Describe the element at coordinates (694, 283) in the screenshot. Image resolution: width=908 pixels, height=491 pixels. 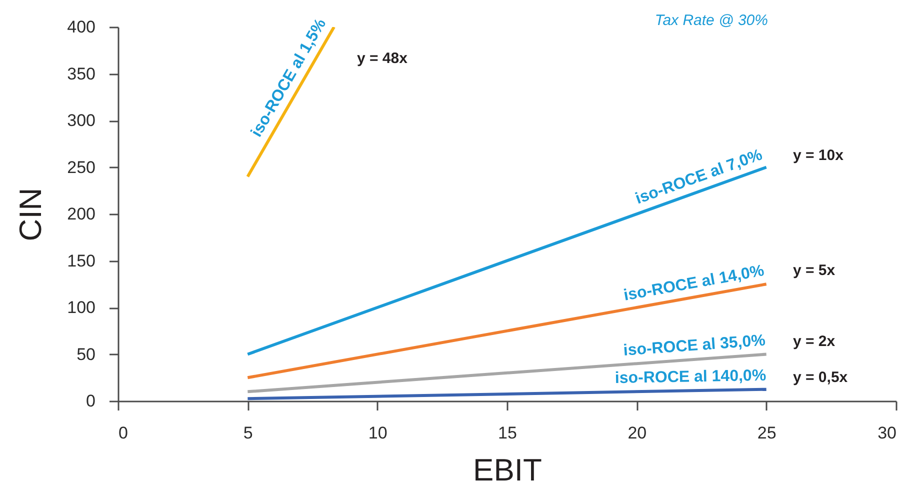
I see `text: iso-ROCE al 14,0%` at that location.